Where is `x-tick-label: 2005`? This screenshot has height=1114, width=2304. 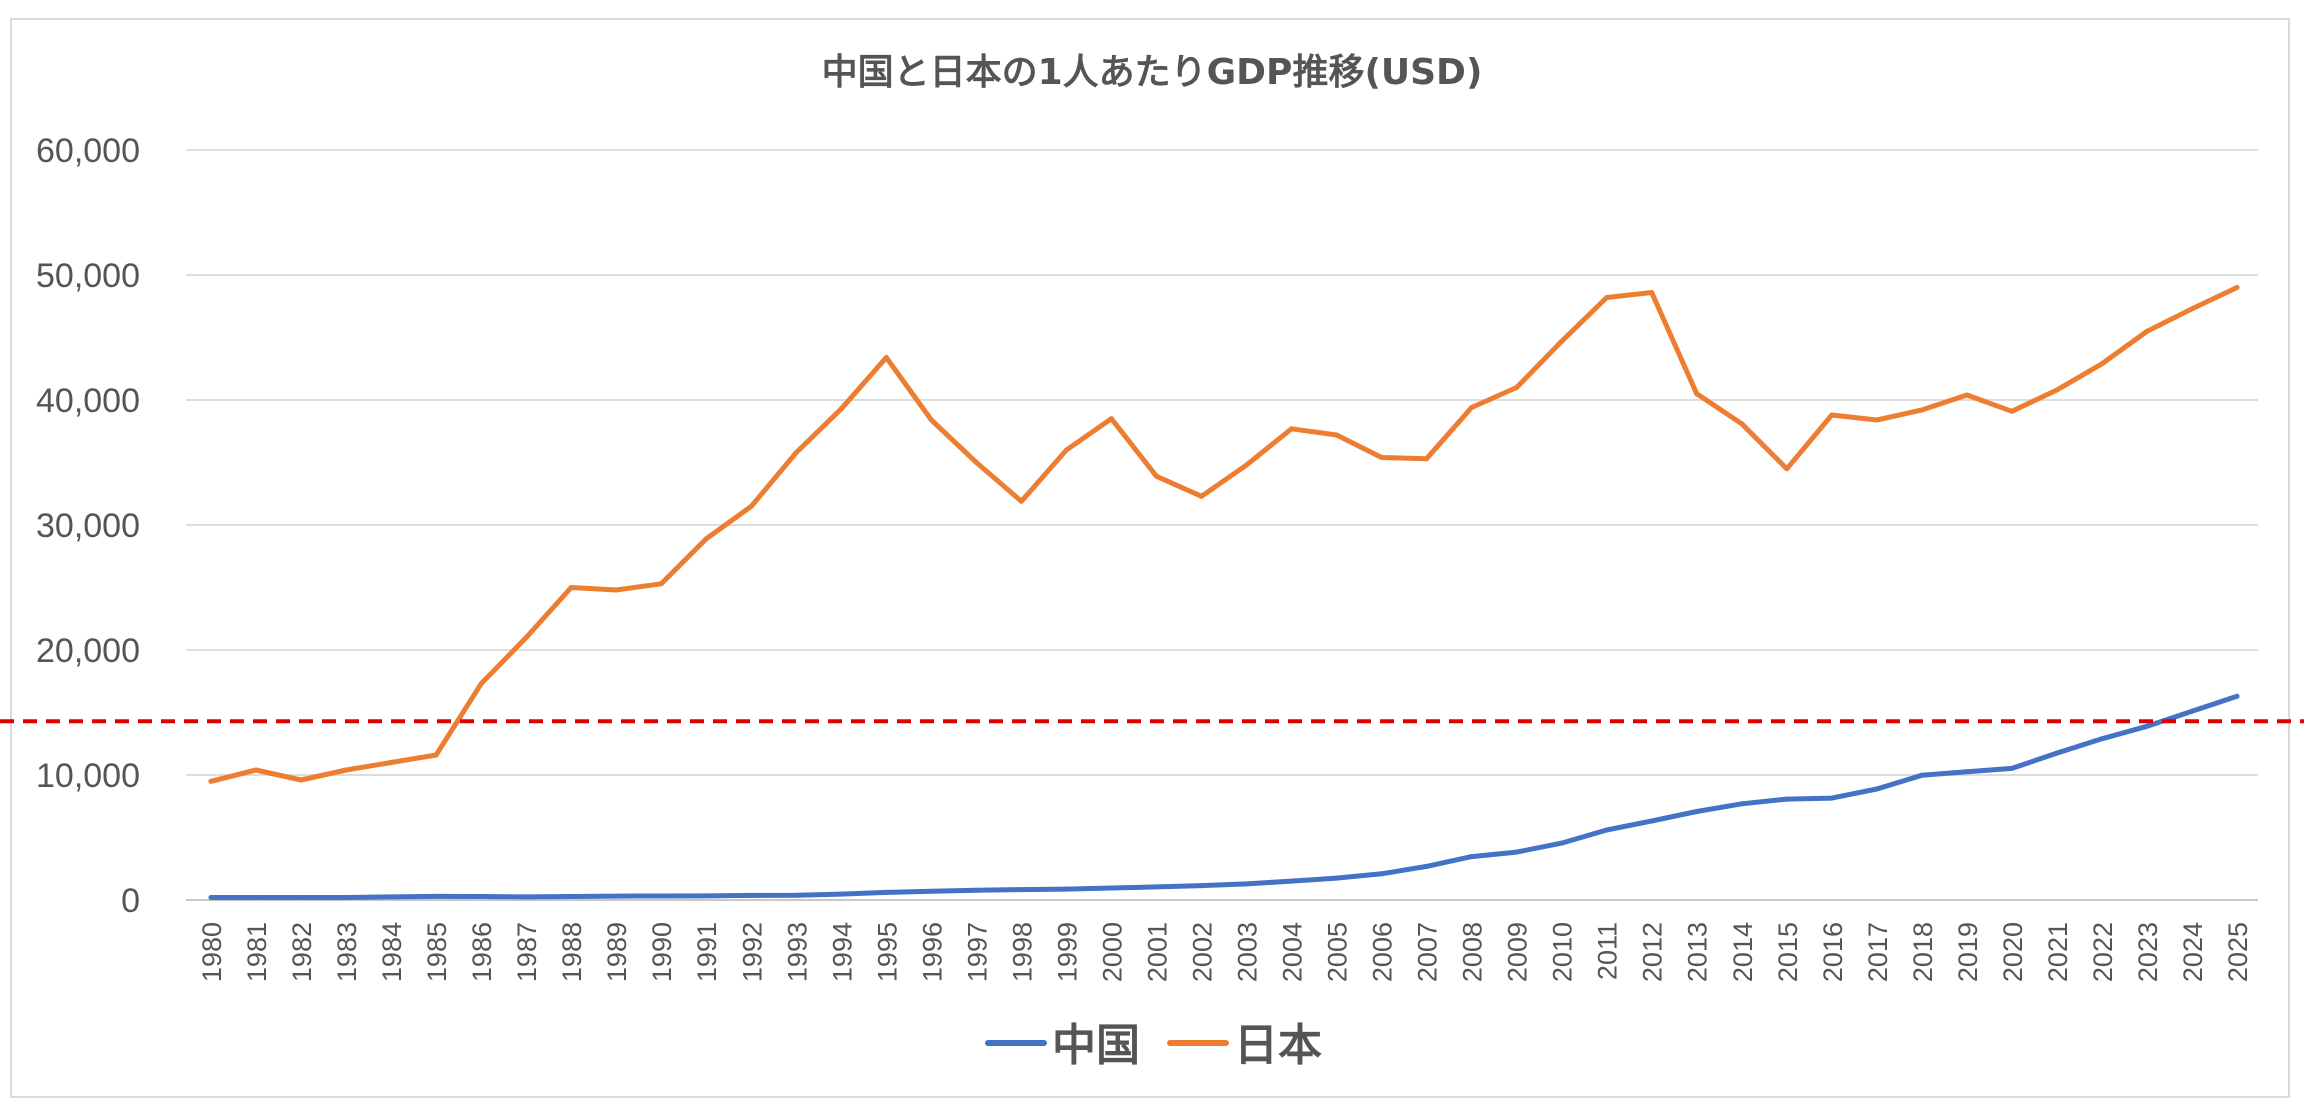
x-tick-label: 2005 is located at coordinates (1338, 952).